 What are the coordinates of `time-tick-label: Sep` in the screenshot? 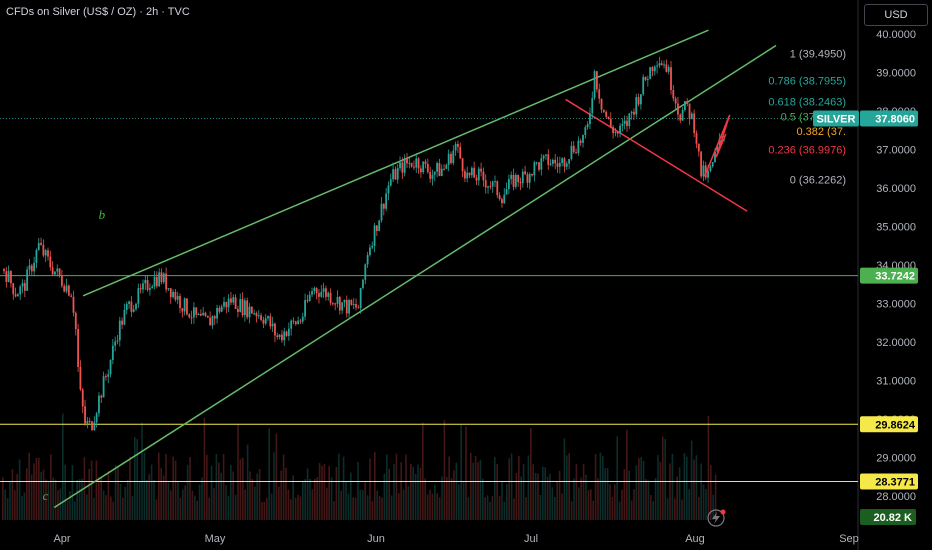 It's located at (849, 539).